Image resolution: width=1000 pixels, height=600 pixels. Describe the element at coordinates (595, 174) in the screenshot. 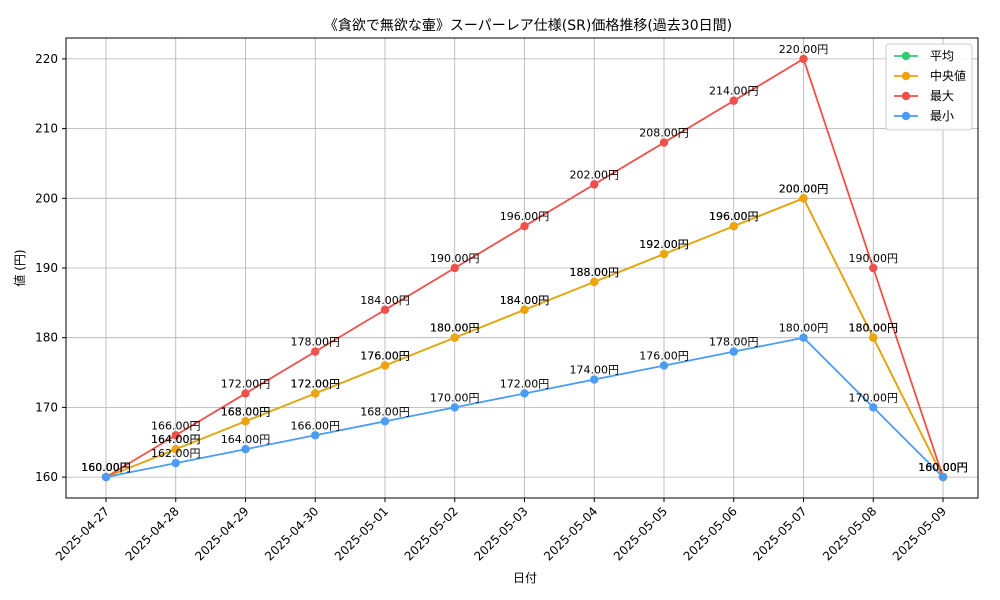

I see `data-label: 202.00円` at that location.